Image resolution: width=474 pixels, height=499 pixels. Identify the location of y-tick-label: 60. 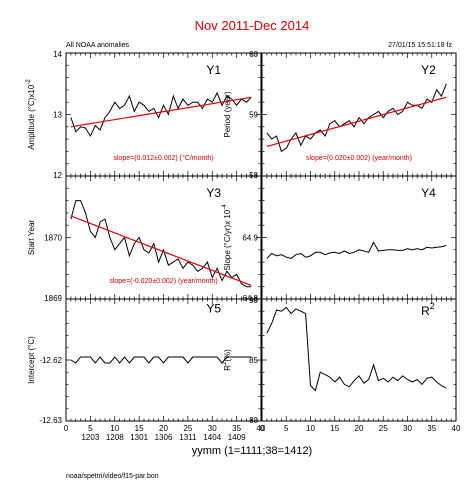
(253, 54).